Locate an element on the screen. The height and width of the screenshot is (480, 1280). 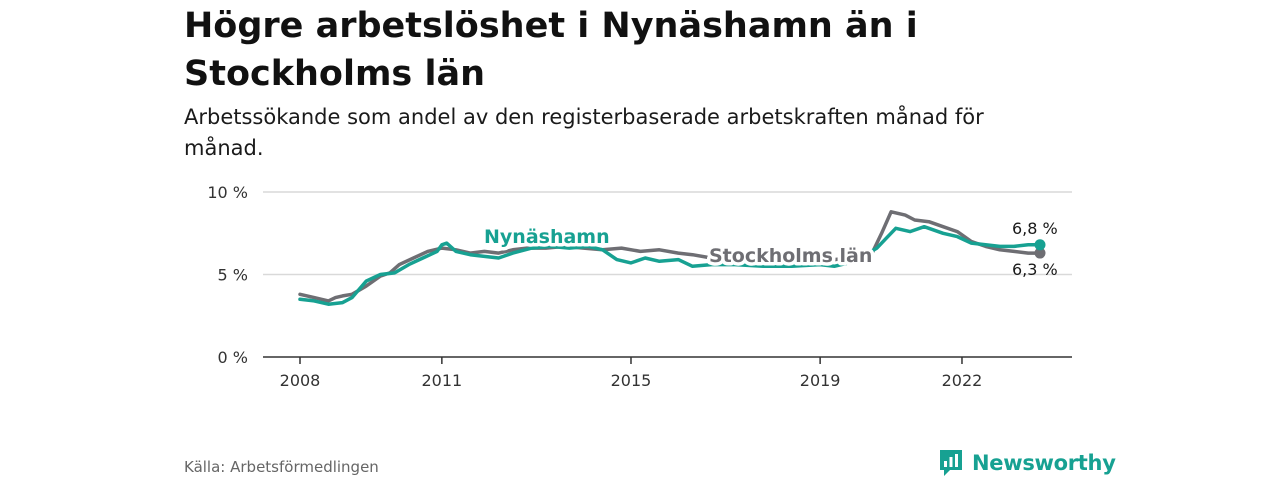
brand-logo: Newsworthy is located at coordinates (1027, 463).